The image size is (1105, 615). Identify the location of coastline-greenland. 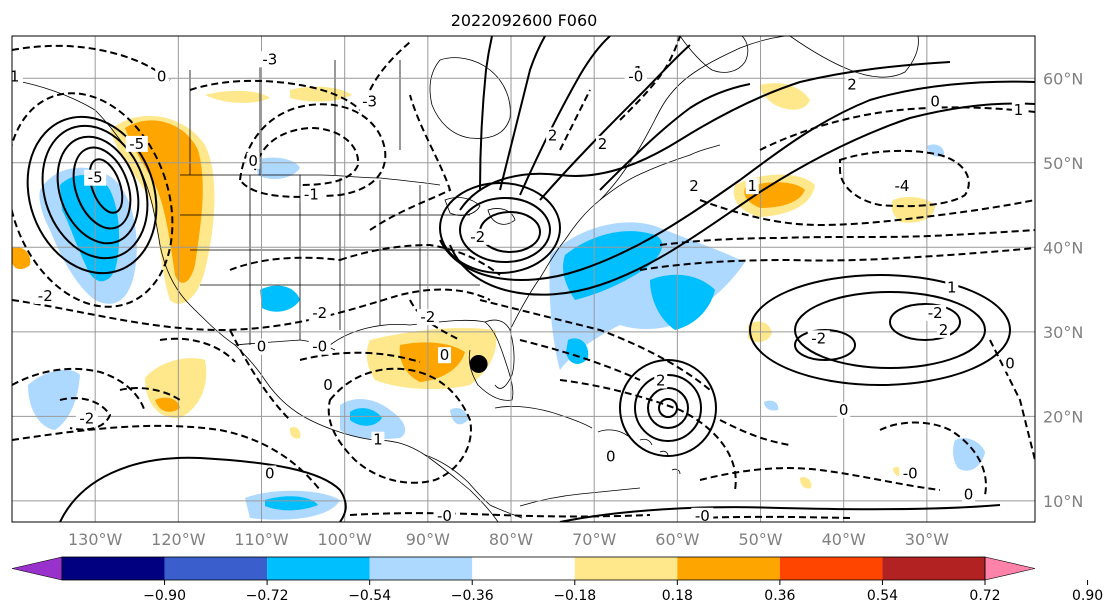
(854, 57).